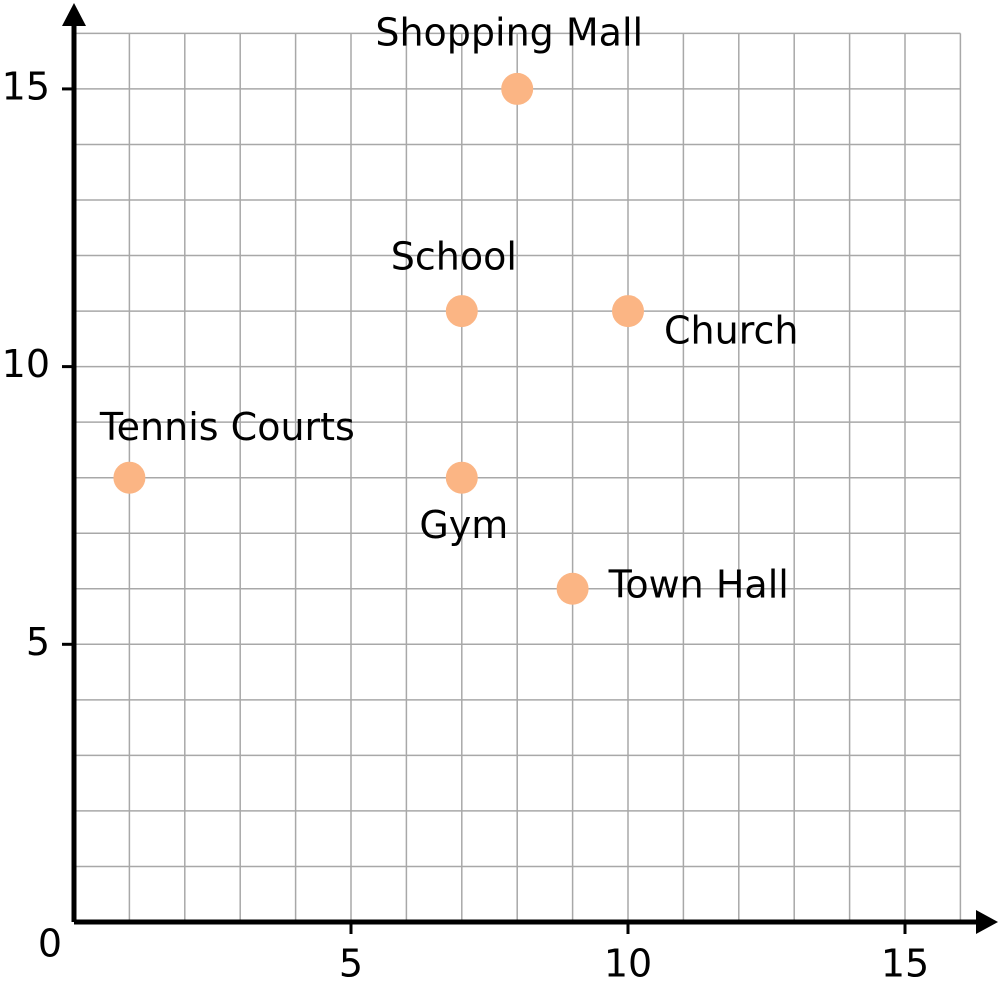 This screenshot has width=1000, height=985. I want to click on y-tick-label: 5, so click(38, 642).